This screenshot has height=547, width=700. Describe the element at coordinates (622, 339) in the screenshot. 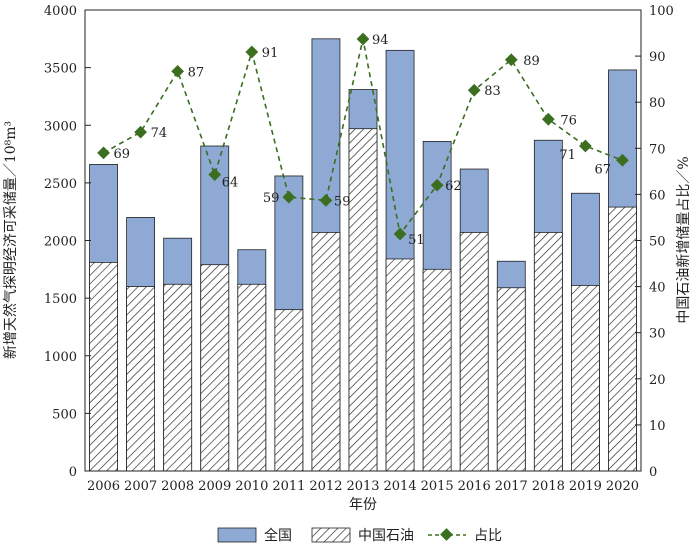

I see `bar-petrochina-2020` at that location.